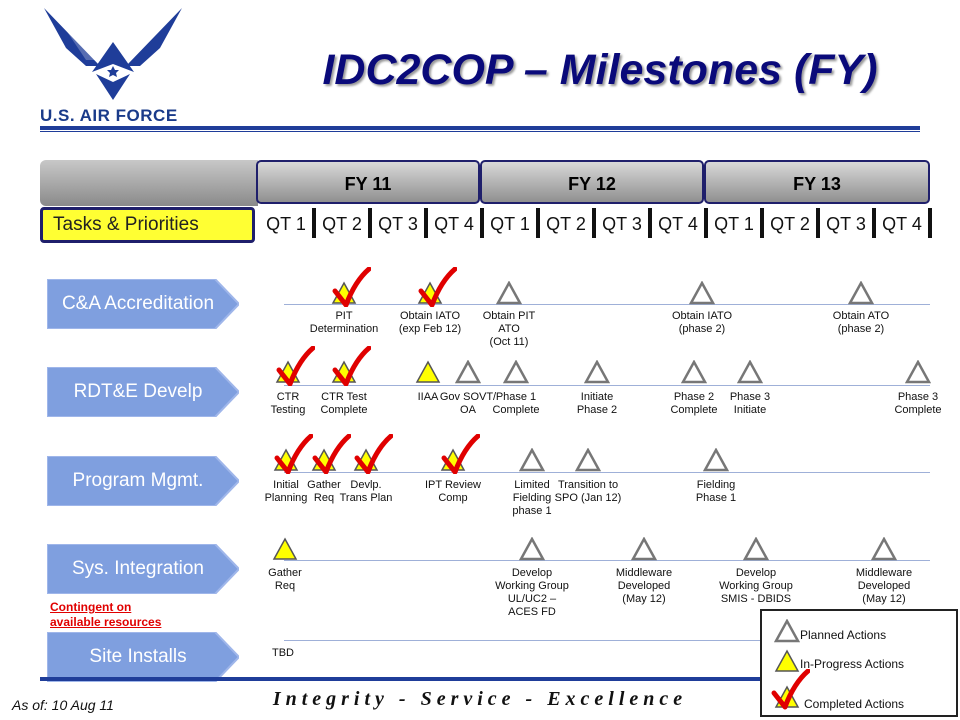 The image size is (960, 720). I want to click on row-line-si, so click(607, 560).